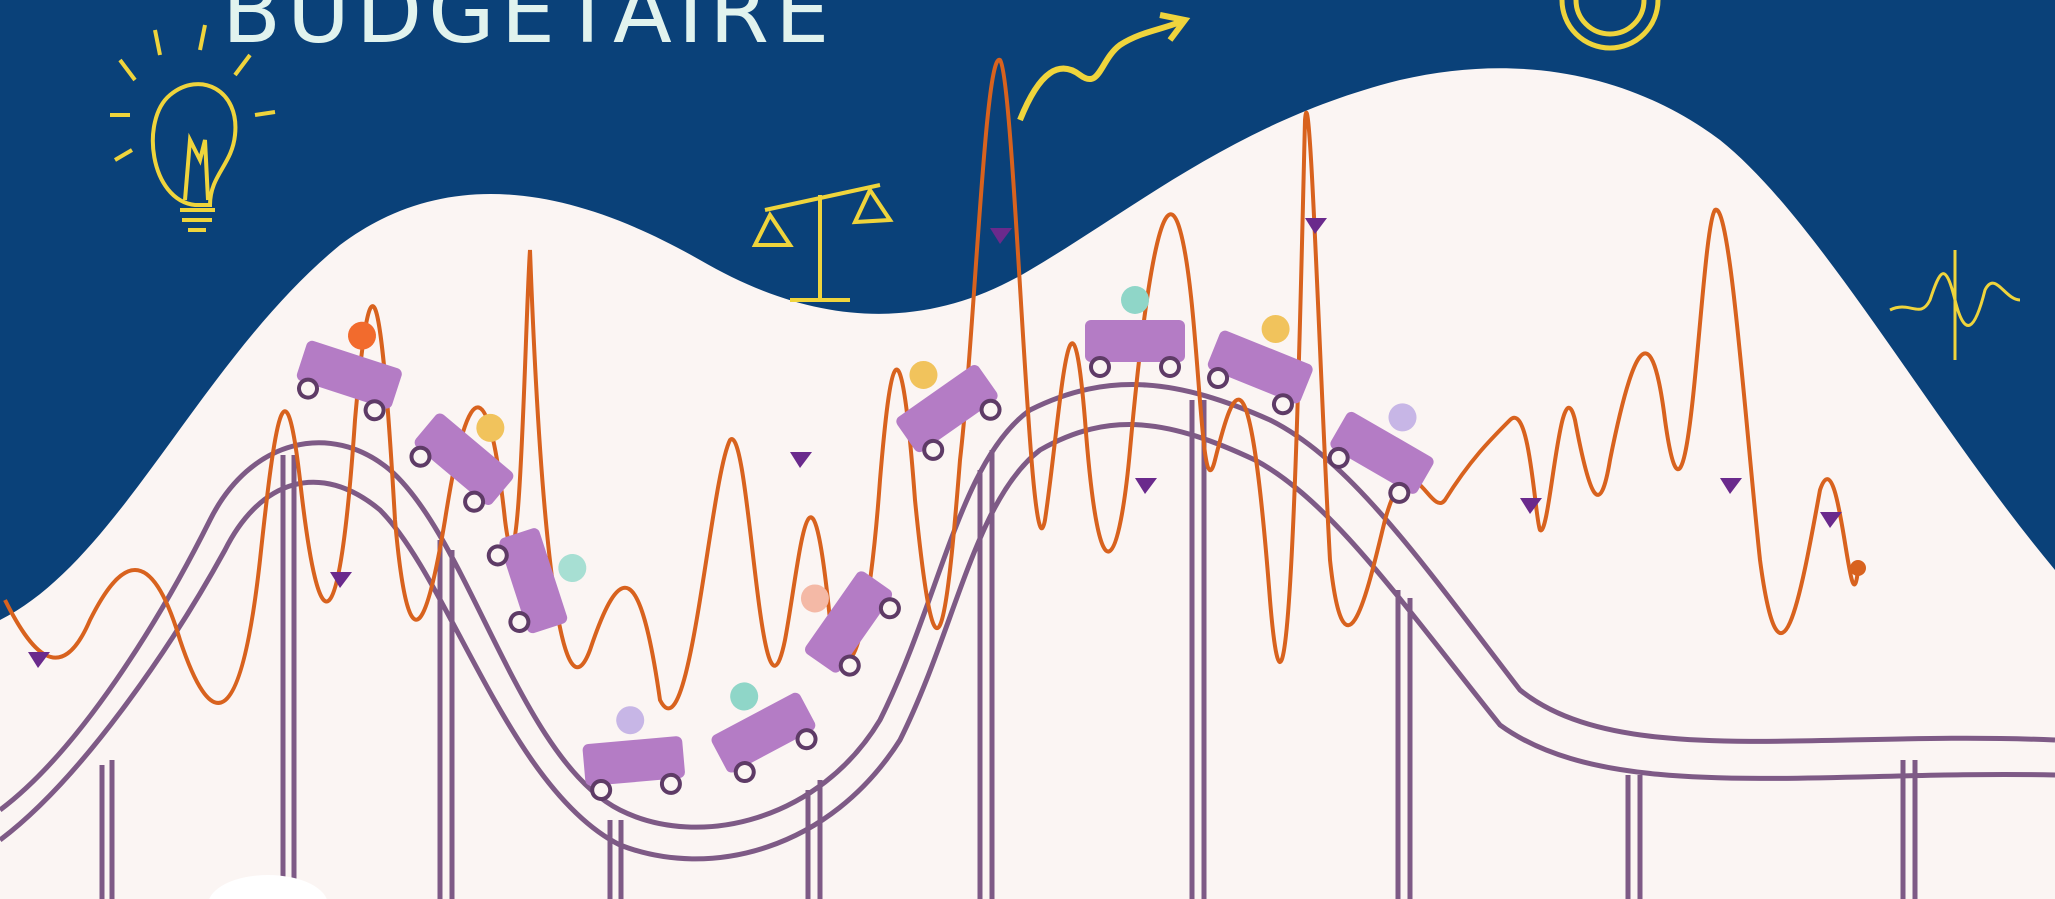 The width and height of the screenshot is (2055, 899). What do you see at coordinates (193, 128) in the screenshot?
I see `light-bulb-icon` at bounding box center [193, 128].